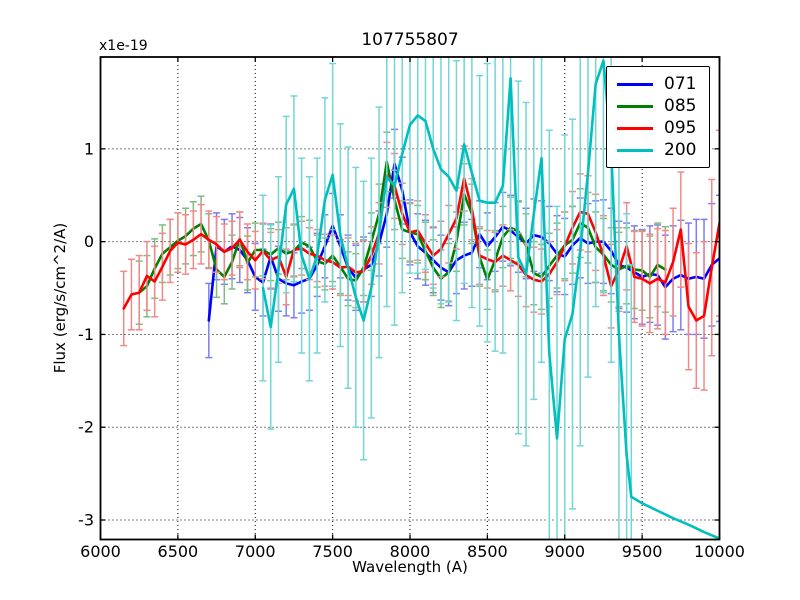  I want to click on x-tick-label: 7500, so click(332, 551).